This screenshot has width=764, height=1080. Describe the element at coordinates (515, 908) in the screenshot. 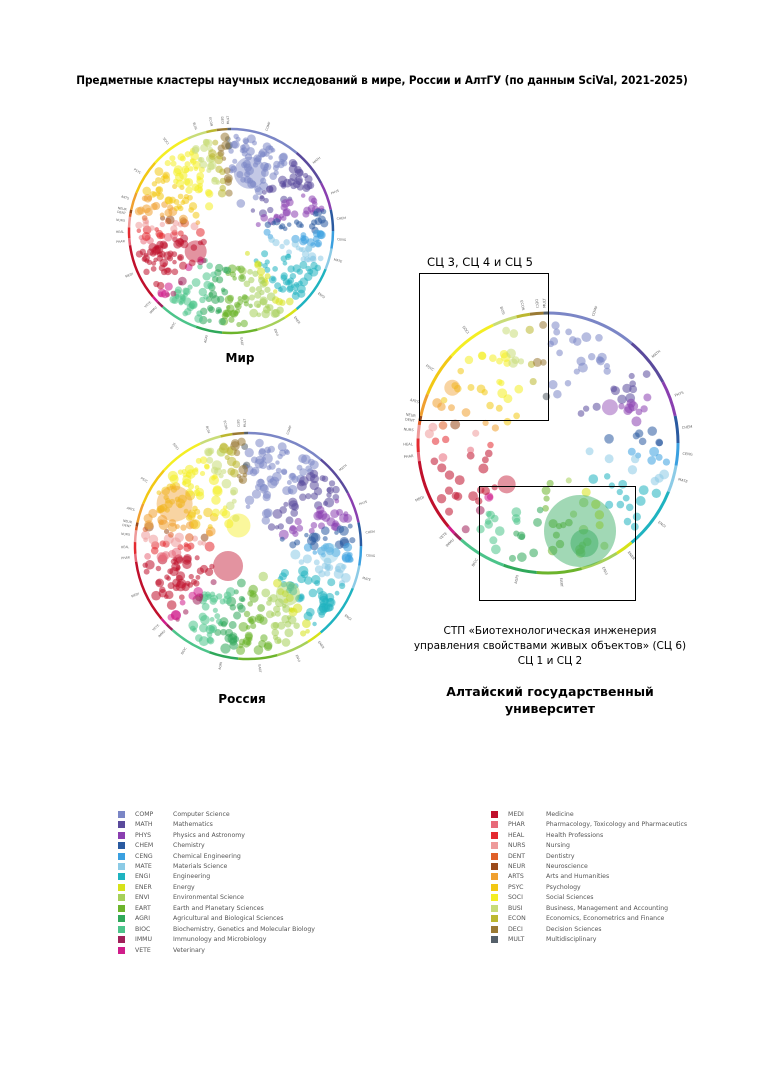

I see `legend-code: BUSI` at that location.